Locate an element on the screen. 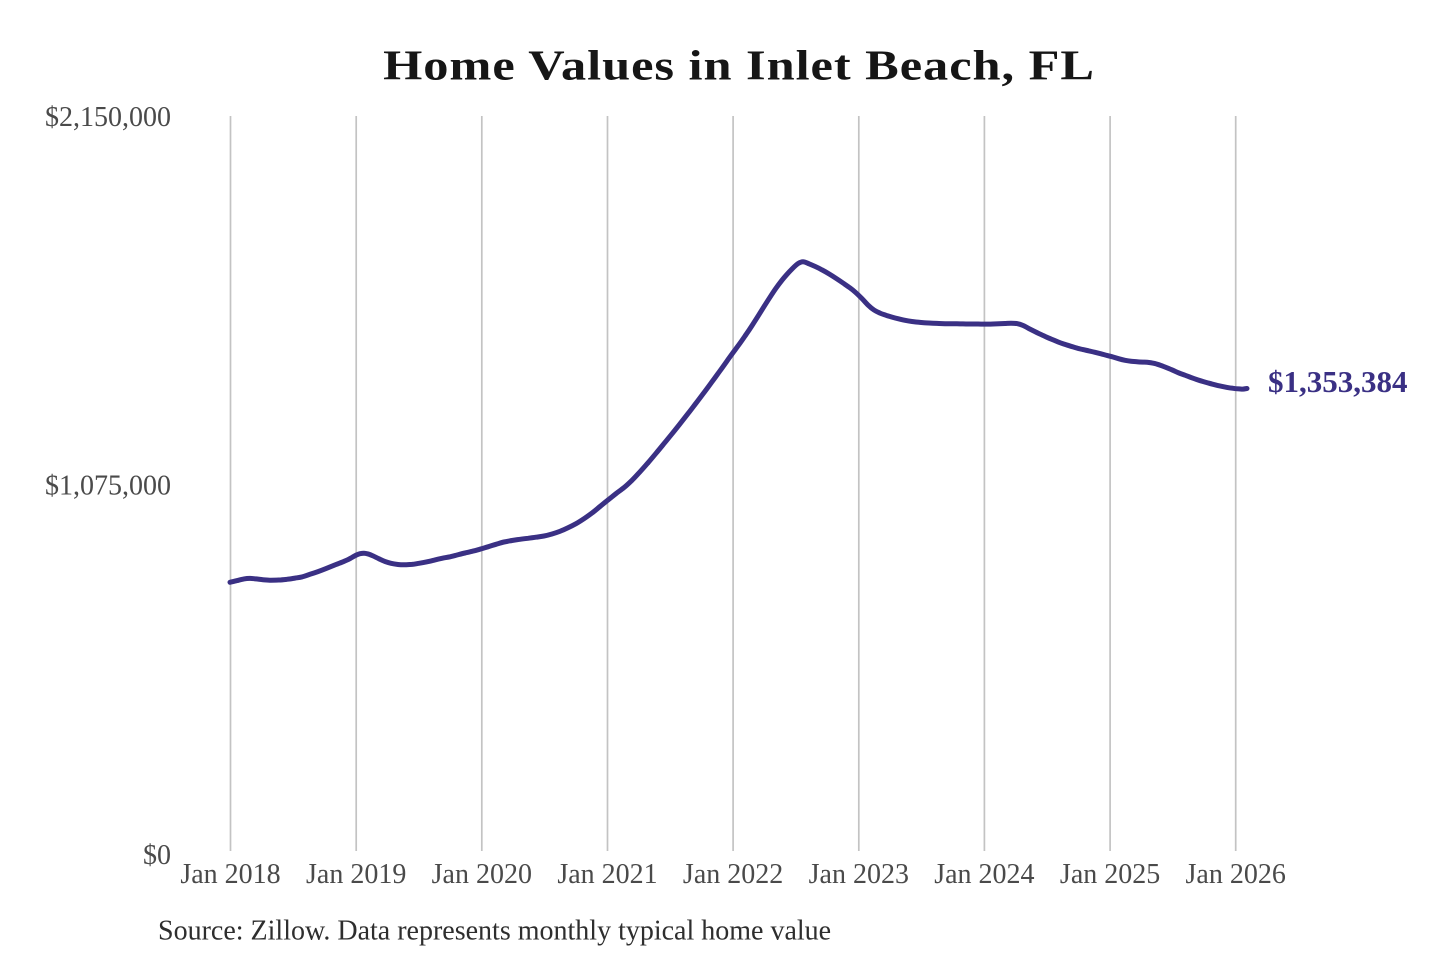 This screenshot has width=1440, height=965. svg-text: Jan 2018 is located at coordinates (230, 874).